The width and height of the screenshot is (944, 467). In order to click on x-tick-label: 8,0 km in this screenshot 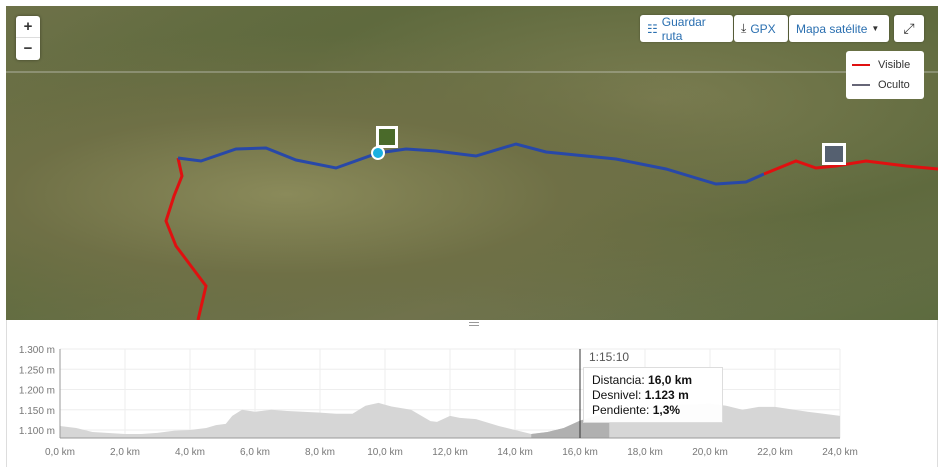, I will do `click(320, 452)`.